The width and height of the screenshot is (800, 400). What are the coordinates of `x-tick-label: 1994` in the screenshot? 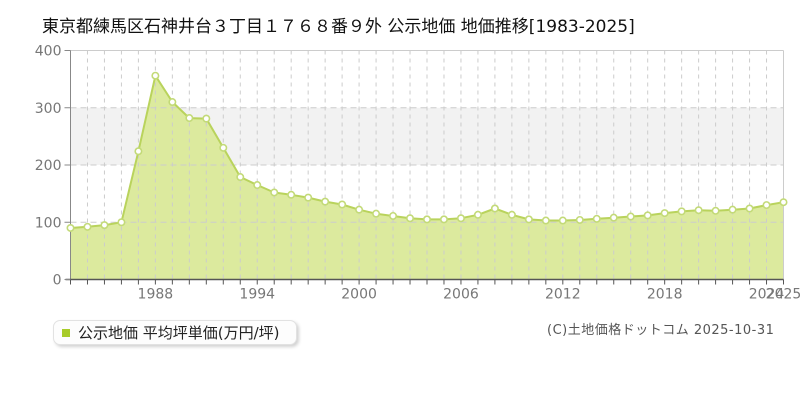 It's located at (257, 295).